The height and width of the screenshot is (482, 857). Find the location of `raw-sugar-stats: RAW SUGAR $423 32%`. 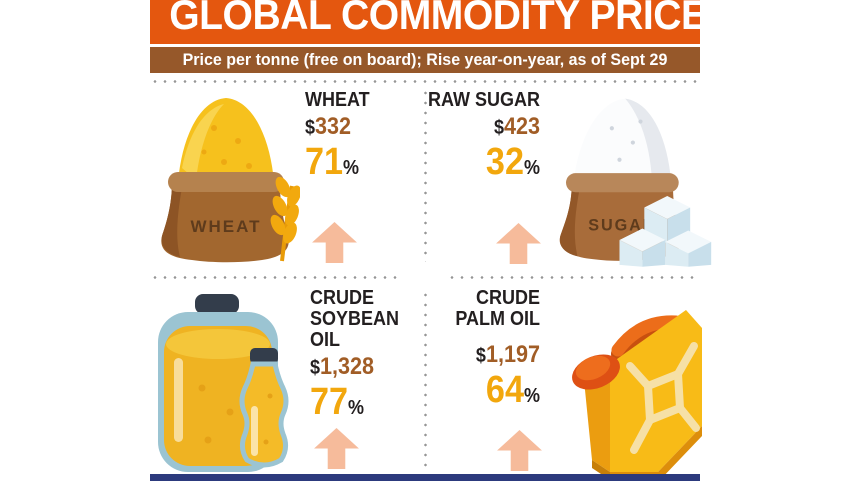

raw-sugar-stats: RAW SUGAR $423 32% is located at coordinates (481, 138).